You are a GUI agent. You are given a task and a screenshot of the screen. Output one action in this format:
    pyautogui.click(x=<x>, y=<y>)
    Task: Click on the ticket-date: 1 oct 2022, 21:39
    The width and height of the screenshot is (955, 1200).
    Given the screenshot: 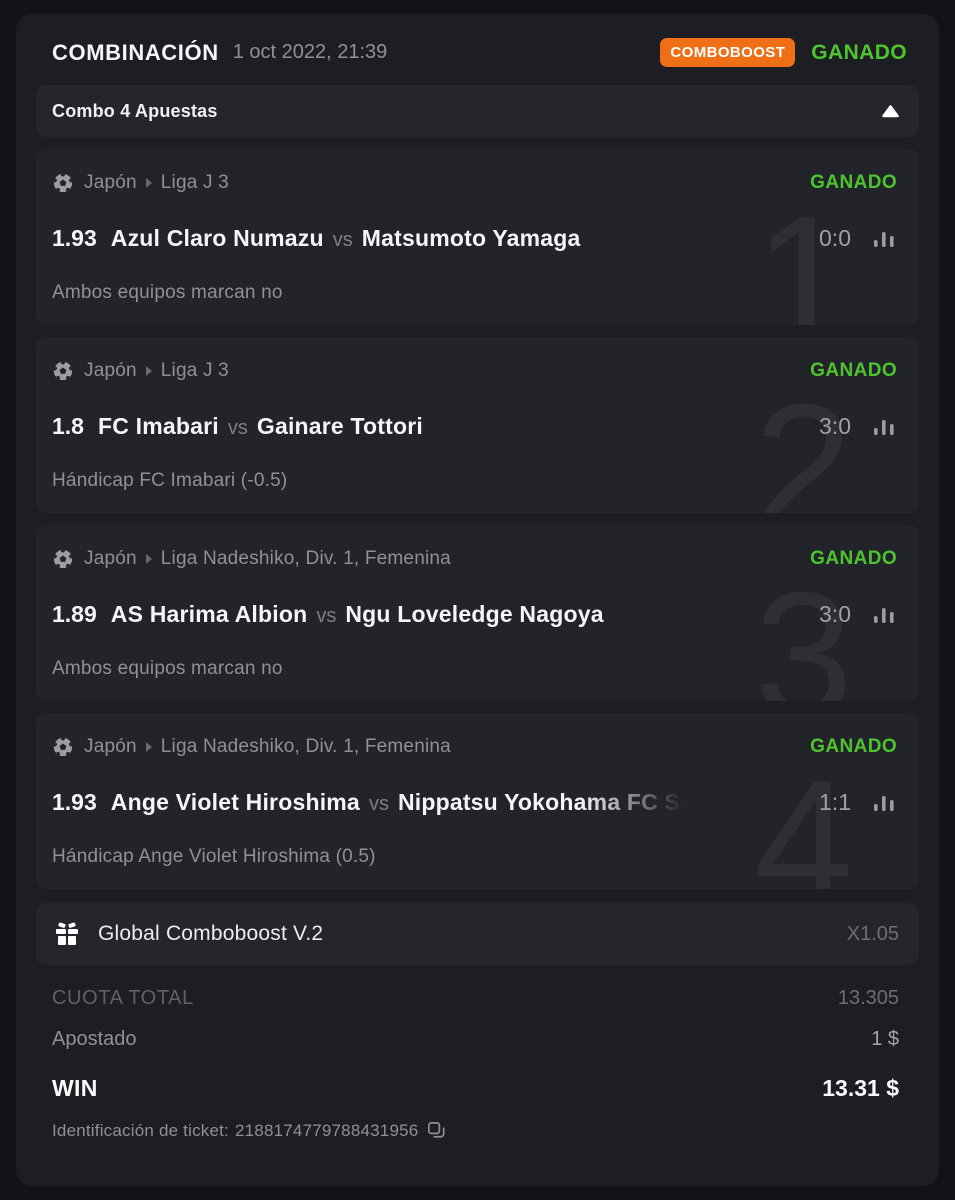 What is the action you would take?
    pyautogui.click(x=310, y=52)
    